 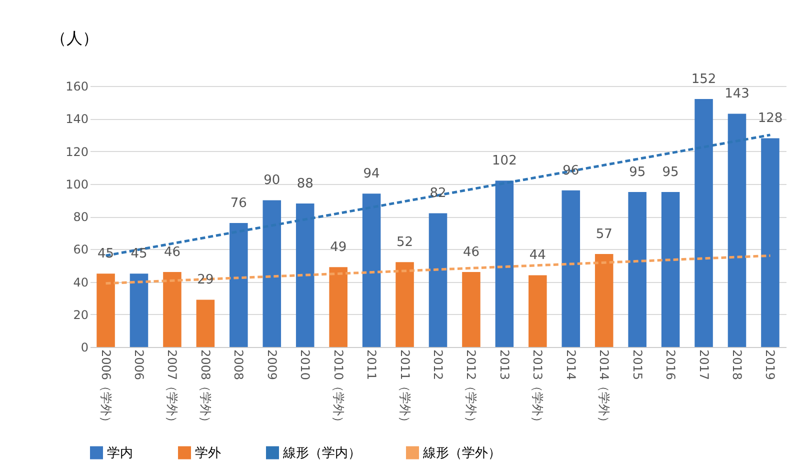 What do you see at coordinates (77, 87) in the screenshot?
I see `y-tick-label: 160` at bounding box center [77, 87].